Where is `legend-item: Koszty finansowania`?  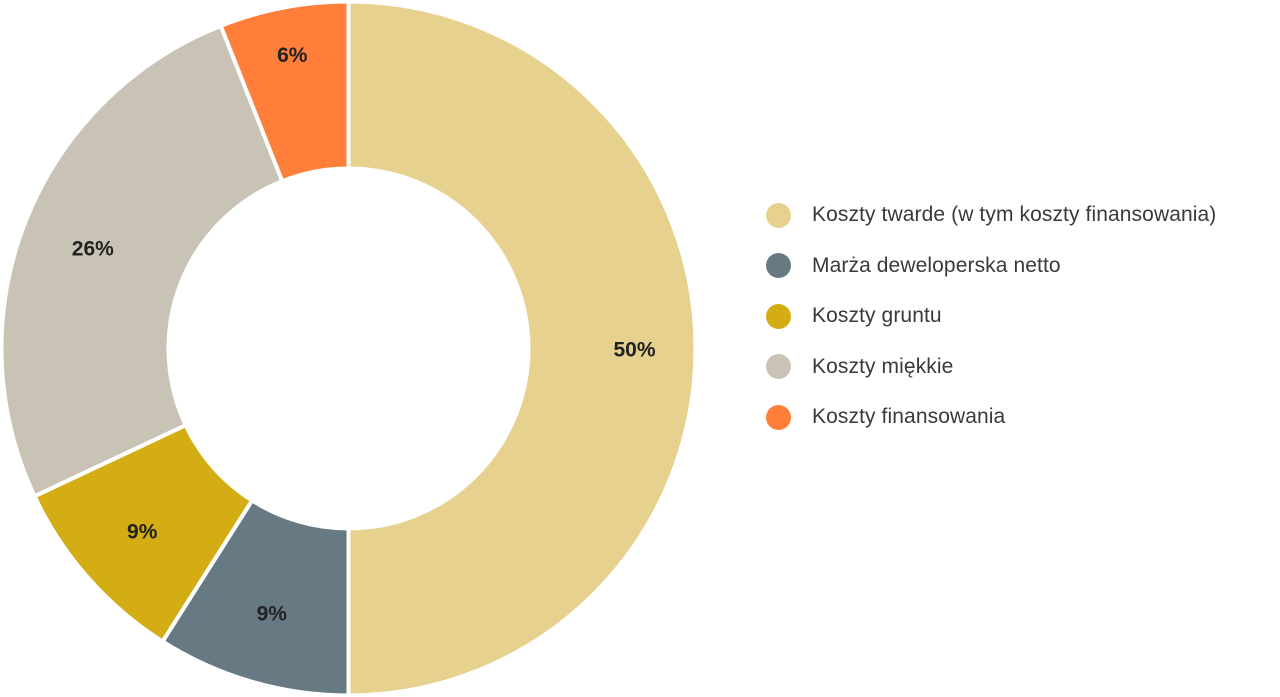 legend-item: Koszty finansowania is located at coordinates (991, 417).